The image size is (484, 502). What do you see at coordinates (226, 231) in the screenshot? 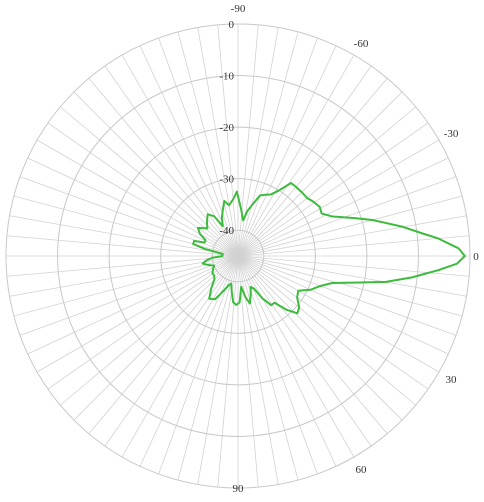
I see `radial-tick-label: -40` at bounding box center [226, 231].